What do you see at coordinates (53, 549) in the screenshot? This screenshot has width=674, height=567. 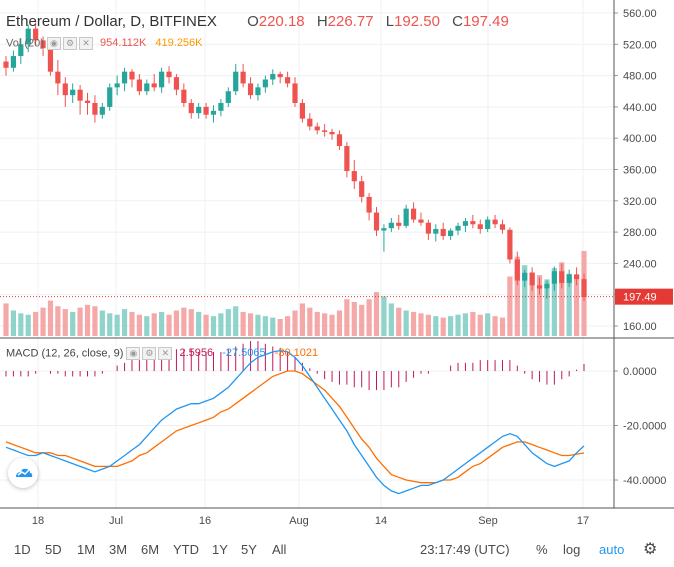 I see `range-5d: 5D` at bounding box center [53, 549].